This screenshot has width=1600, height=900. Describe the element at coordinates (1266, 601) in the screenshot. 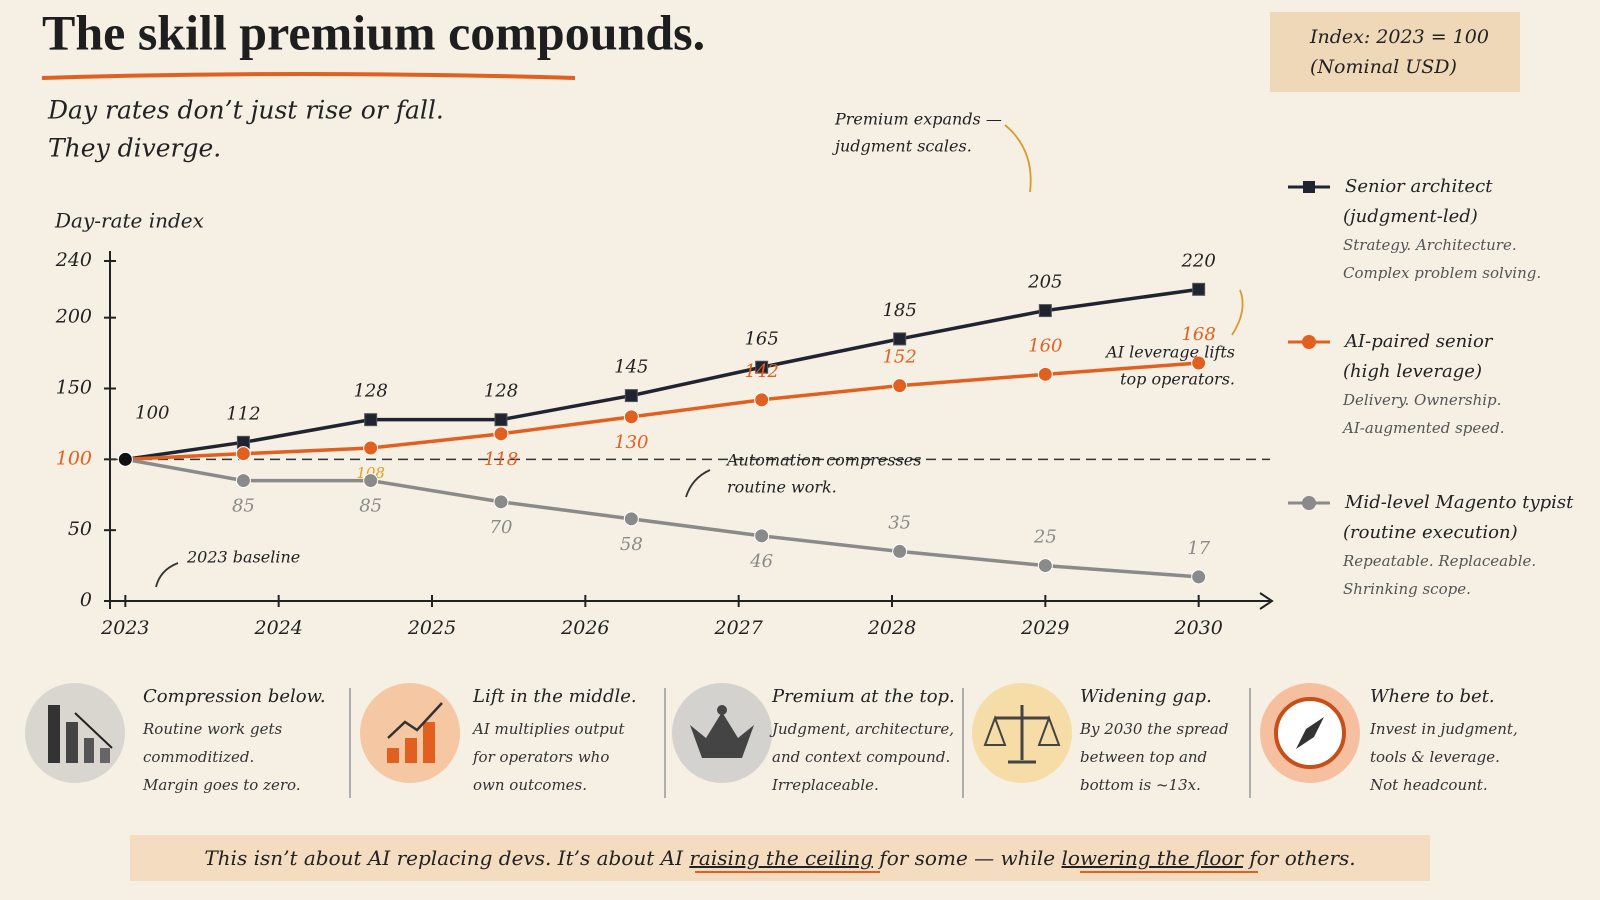

I see `x-axis-arrow` at that location.